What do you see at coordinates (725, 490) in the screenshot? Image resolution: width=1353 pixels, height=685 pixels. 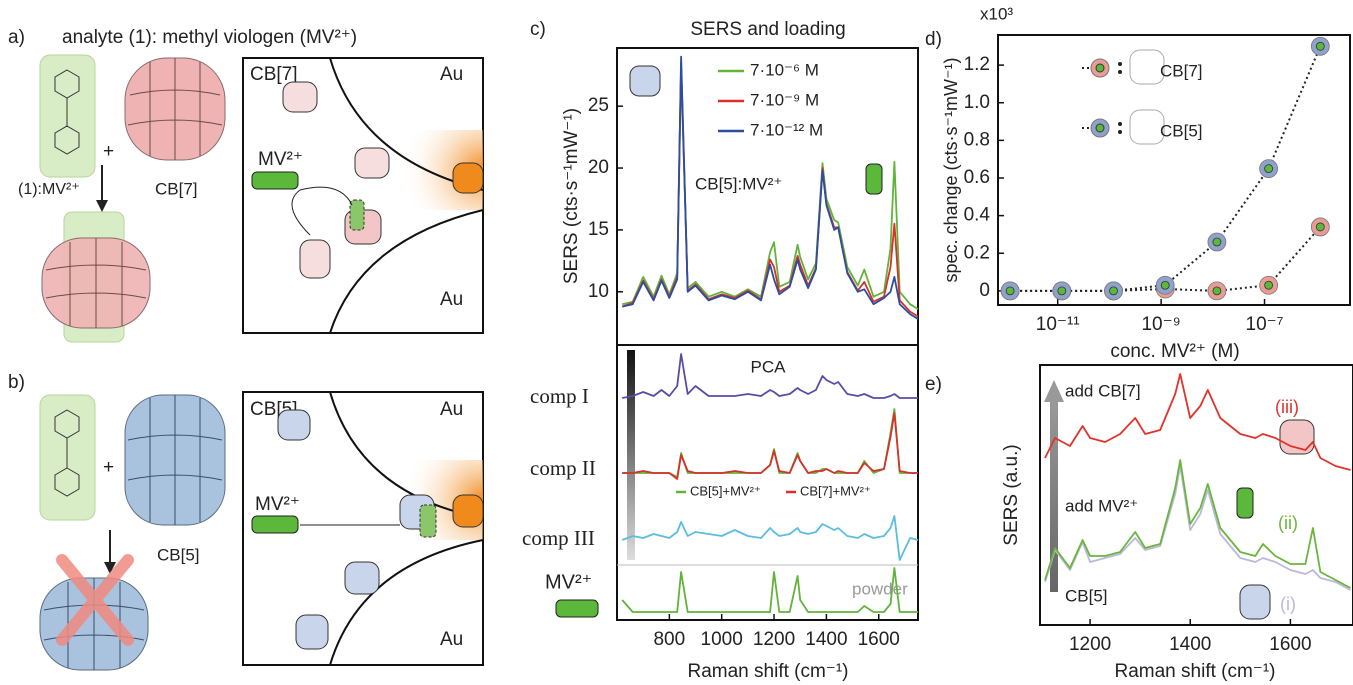 I see `legend-label: CB[5]+MV²⁺` at bounding box center [725, 490].